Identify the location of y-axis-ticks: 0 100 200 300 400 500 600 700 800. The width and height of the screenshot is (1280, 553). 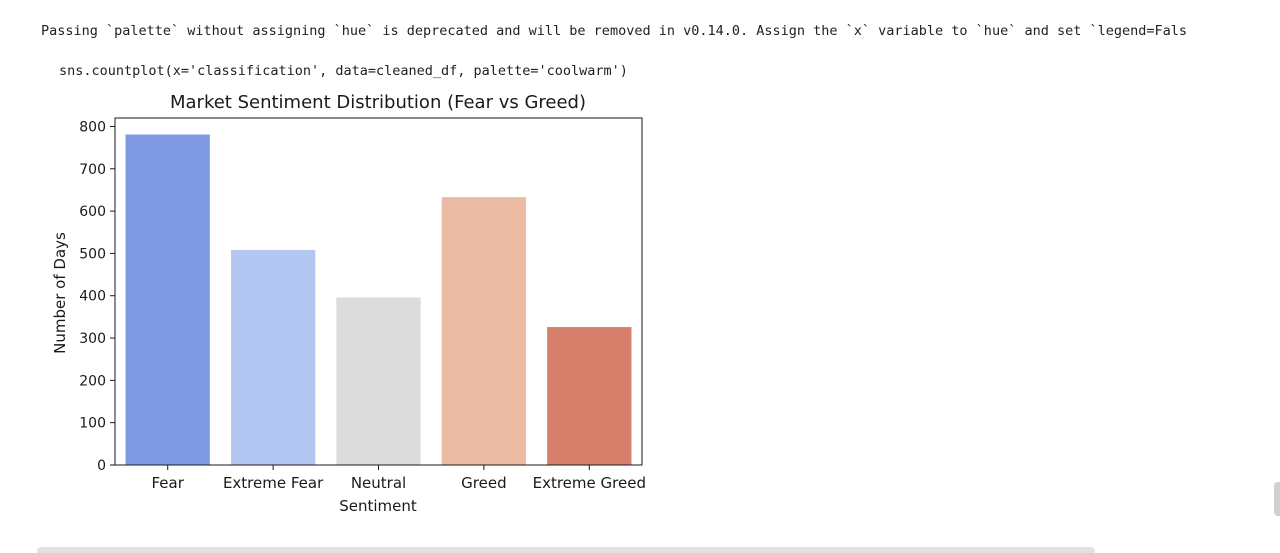
(97, 296).